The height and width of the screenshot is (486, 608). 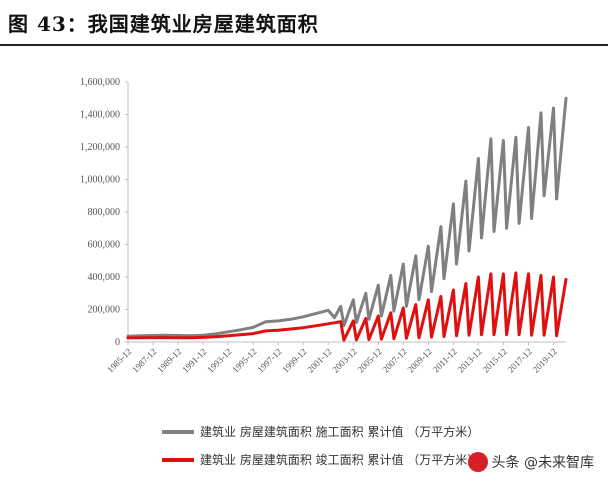 What do you see at coordinates (269, 360) in the screenshot?
I see `x-tick-label: 1997-12` at bounding box center [269, 360].